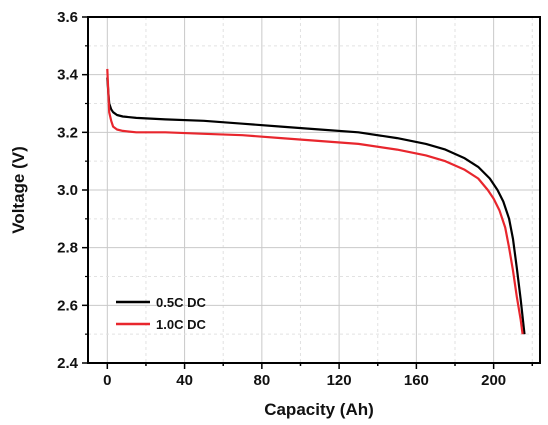  Describe the element at coordinates (339, 380) in the screenshot. I see `x-tick-label: 120` at that location.